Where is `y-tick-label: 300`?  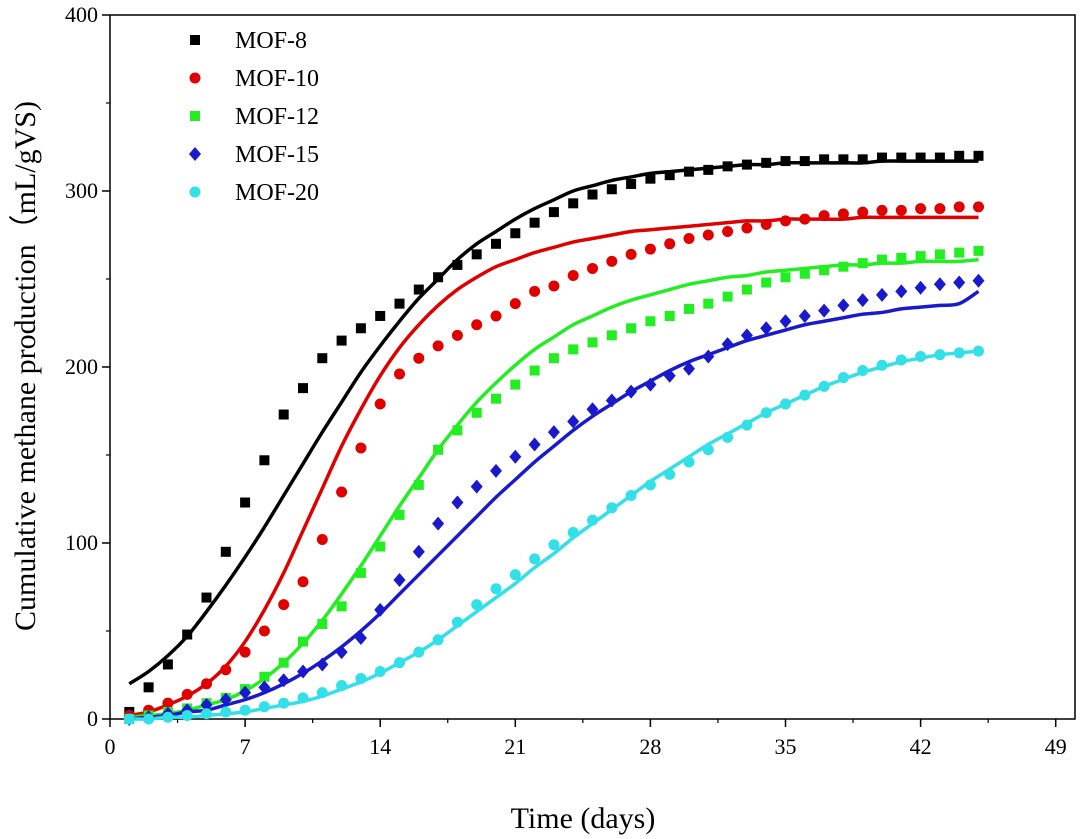
y-tick-label: 300 is located at coordinates (81, 190).